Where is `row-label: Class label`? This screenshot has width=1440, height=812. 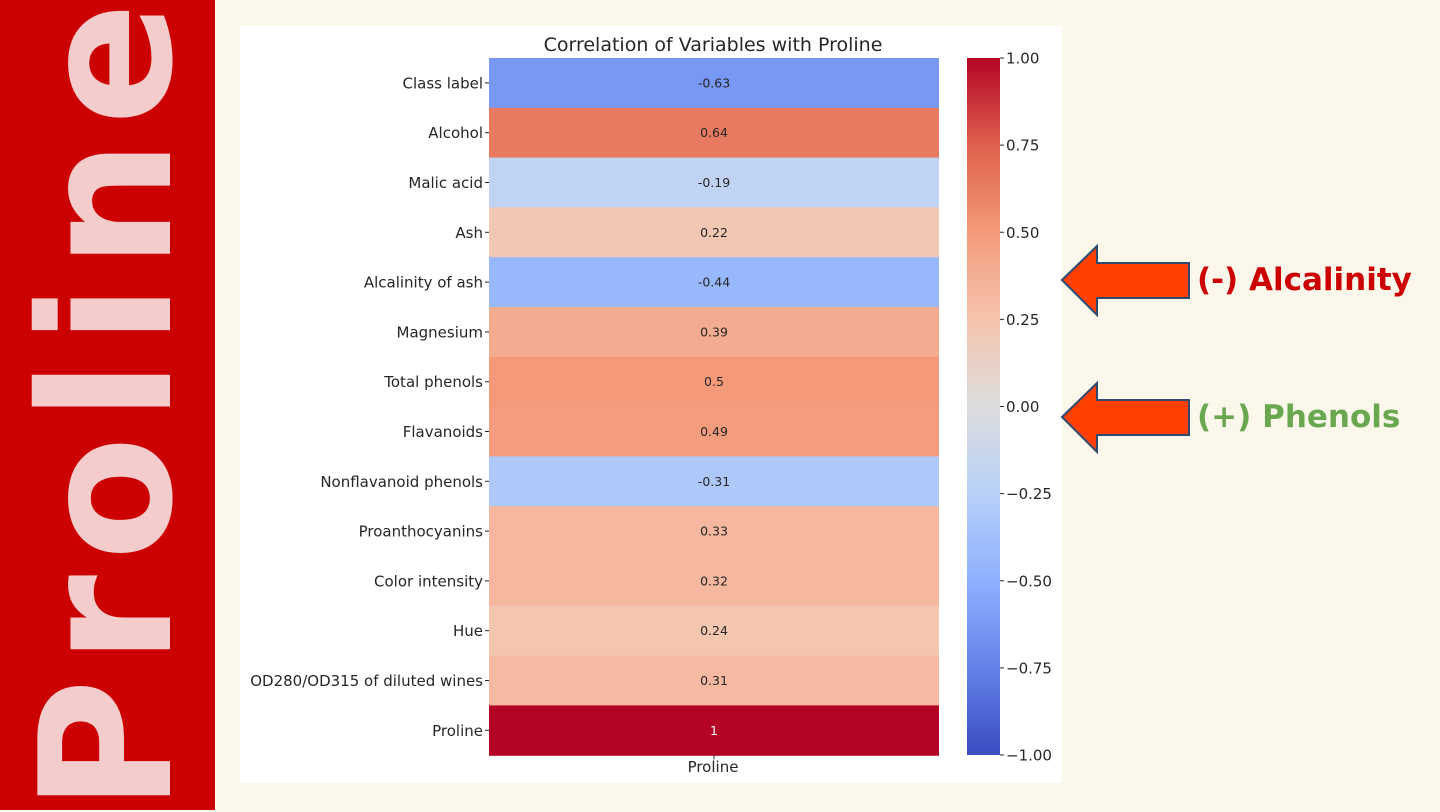 row-label: Class label is located at coordinates (442, 83).